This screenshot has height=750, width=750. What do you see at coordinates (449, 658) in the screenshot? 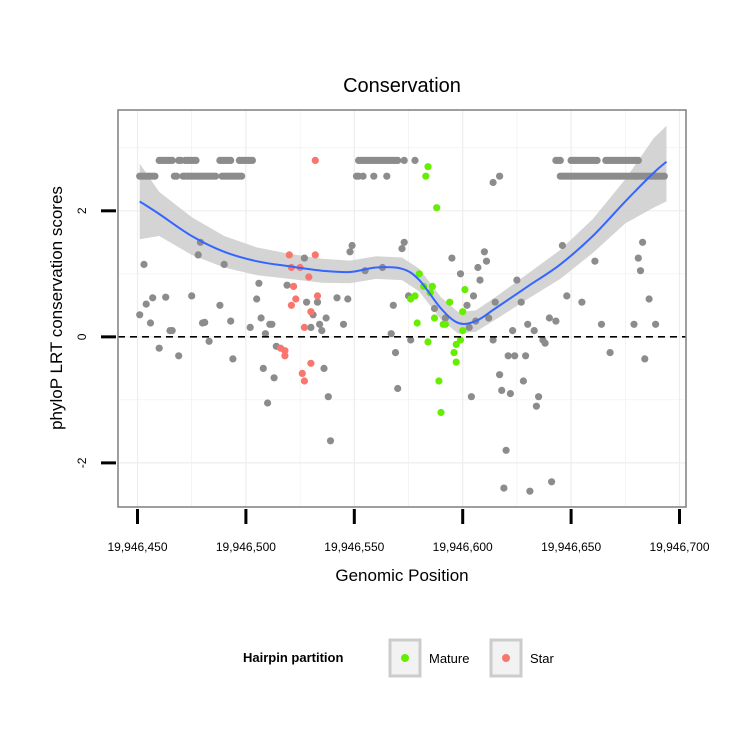
I see `legend-label-mature: Mature` at bounding box center [449, 658].